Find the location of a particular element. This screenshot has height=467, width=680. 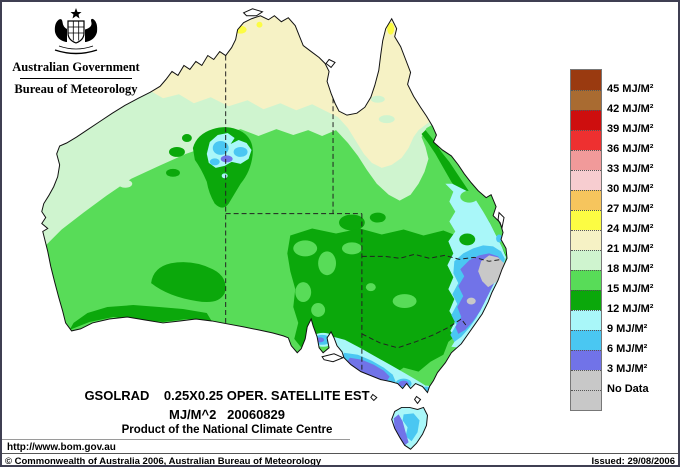

legend-label: No Data is located at coordinates (628, 389).